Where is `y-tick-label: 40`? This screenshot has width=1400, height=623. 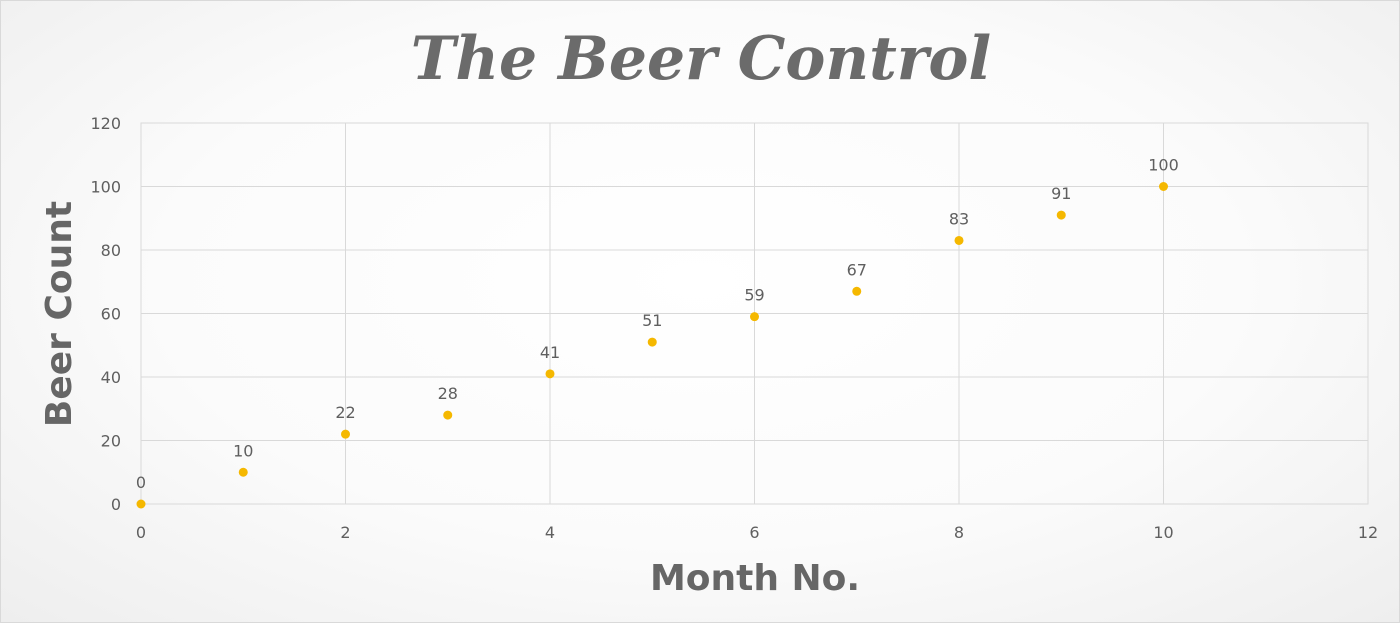 y-tick-label: 40 is located at coordinates (111, 377).